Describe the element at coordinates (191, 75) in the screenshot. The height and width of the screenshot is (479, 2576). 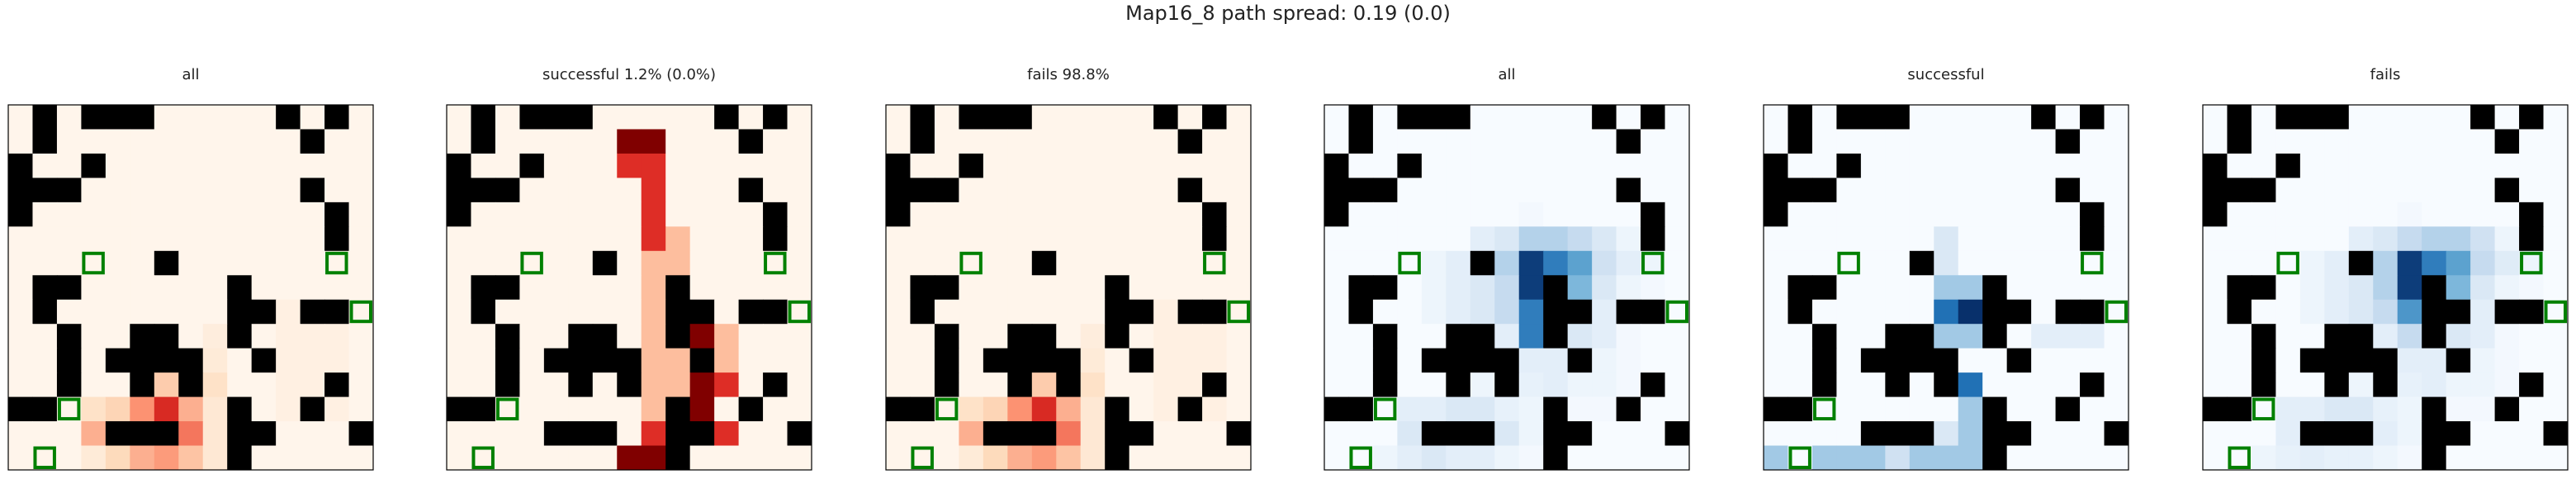
I see `panel-title-0: all` at that location.